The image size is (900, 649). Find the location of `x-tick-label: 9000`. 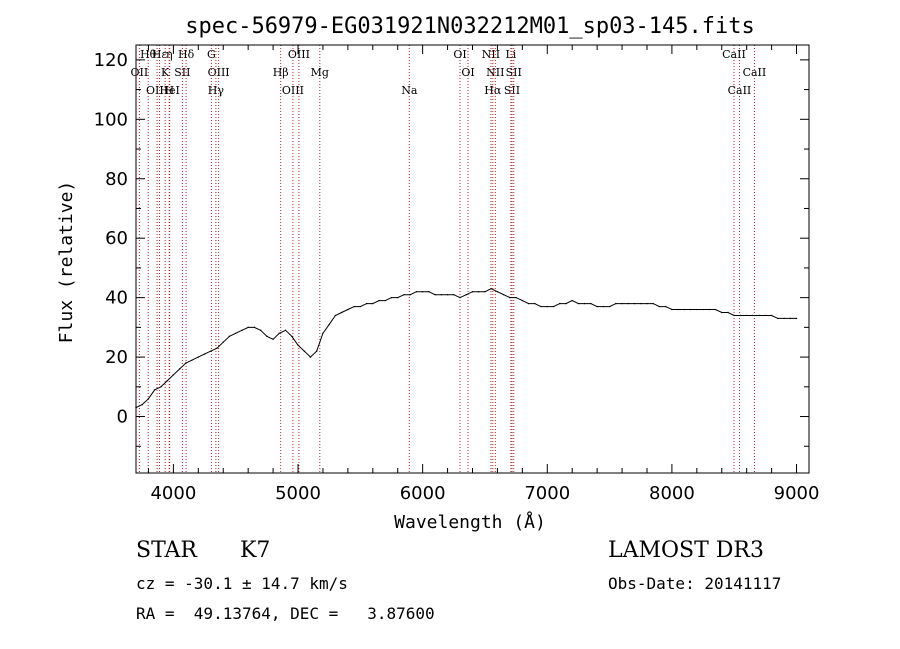

x-tick-label: 9000 is located at coordinates (797, 493).